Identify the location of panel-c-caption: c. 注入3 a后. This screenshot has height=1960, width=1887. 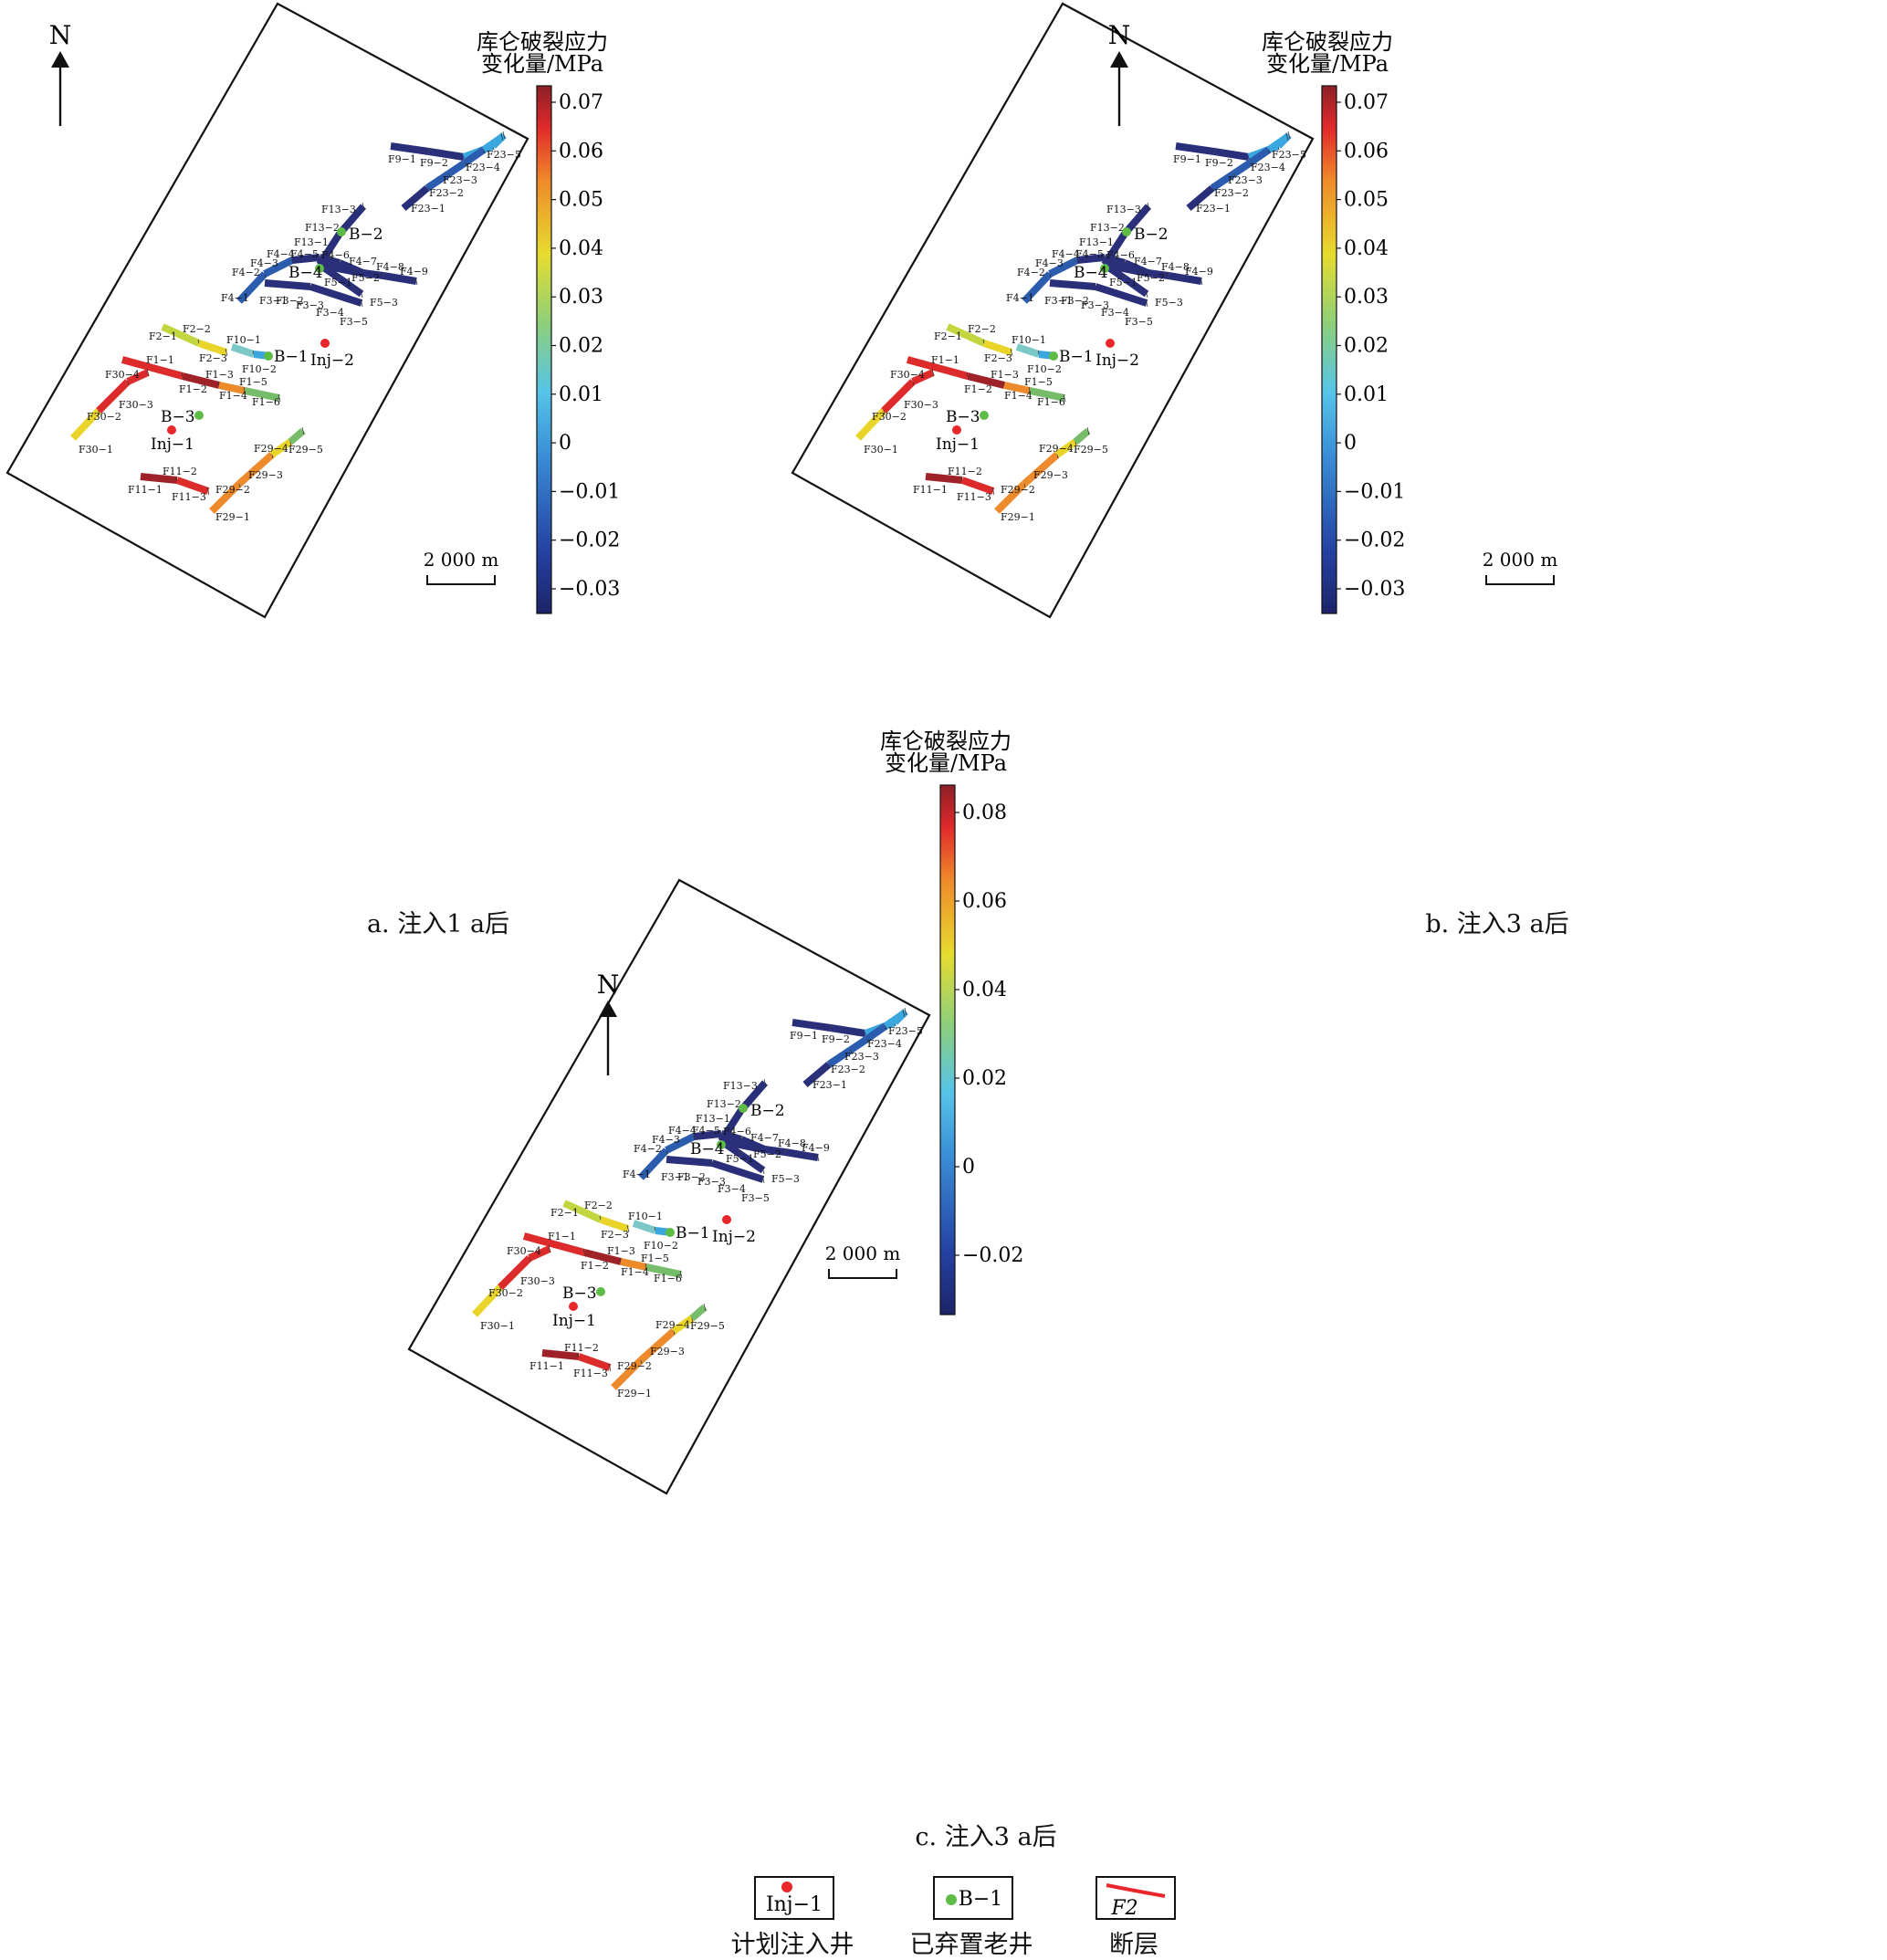
(986, 1837).